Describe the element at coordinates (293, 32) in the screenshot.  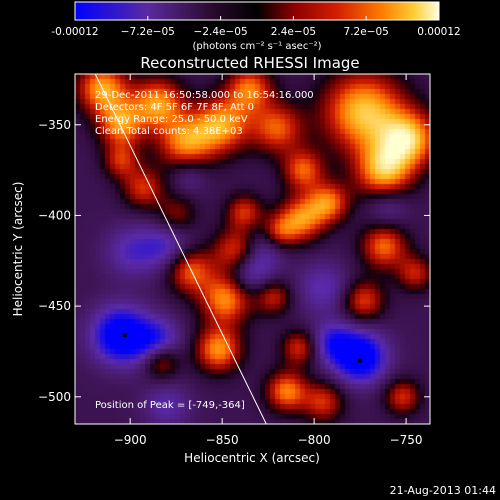
I see `colorbar-tick-label: 2.4e−05` at that location.